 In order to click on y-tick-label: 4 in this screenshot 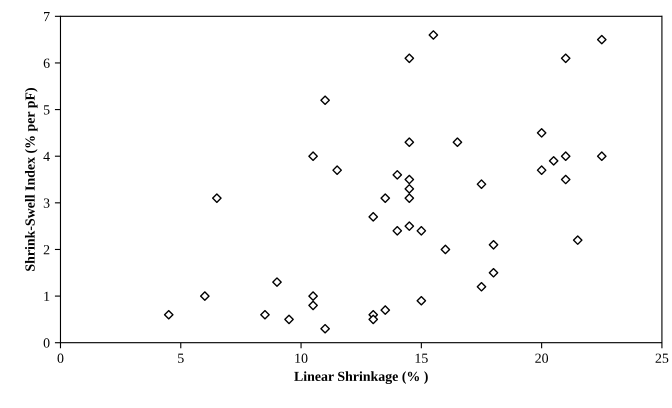, I will do `click(46, 157)`.